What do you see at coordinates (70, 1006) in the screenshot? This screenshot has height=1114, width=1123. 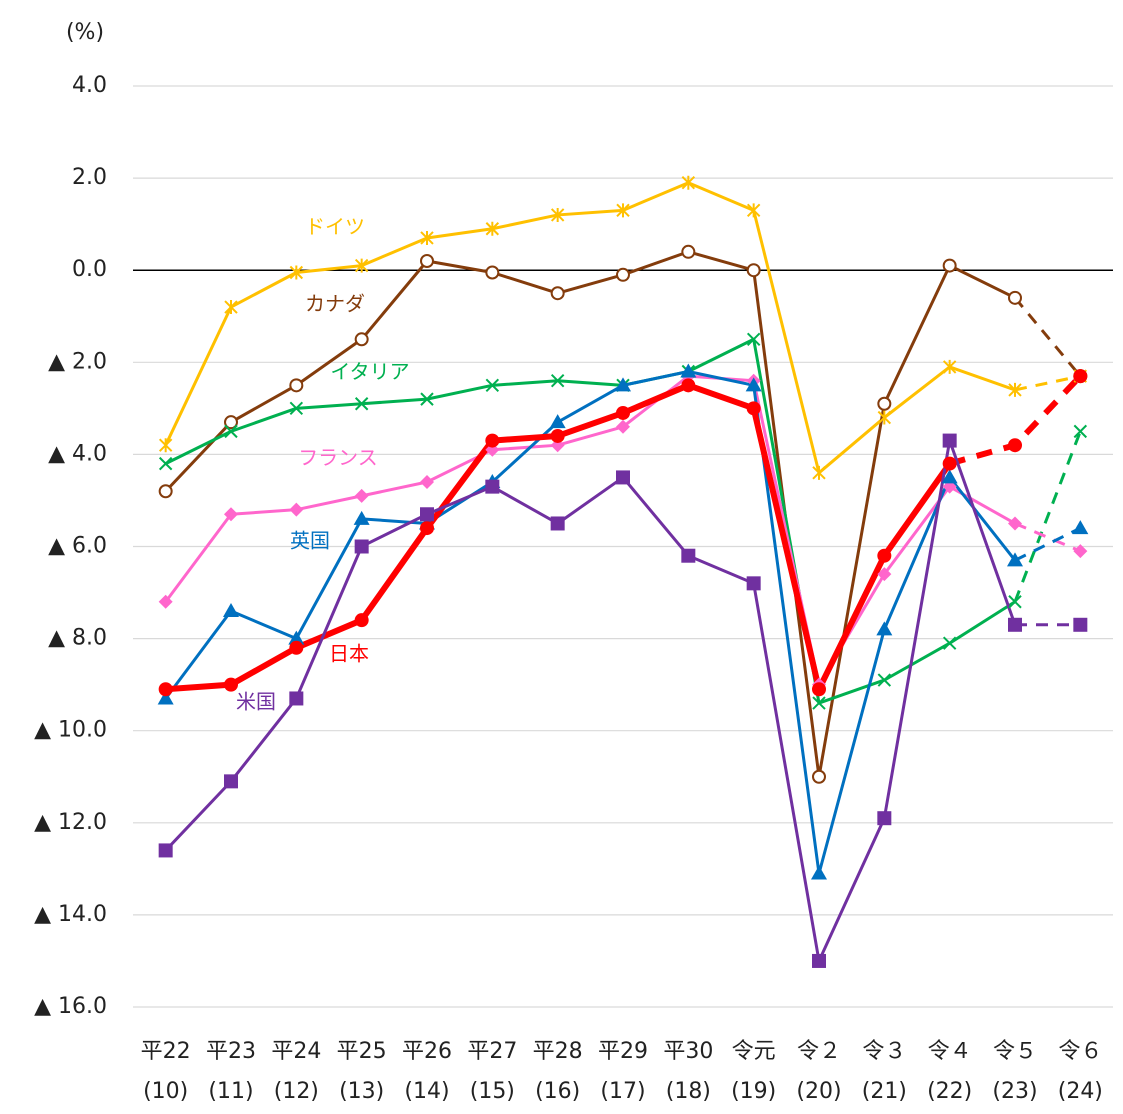 I see `y-tick-label: ▲ 16.0` at bounding box center [70, 1006].